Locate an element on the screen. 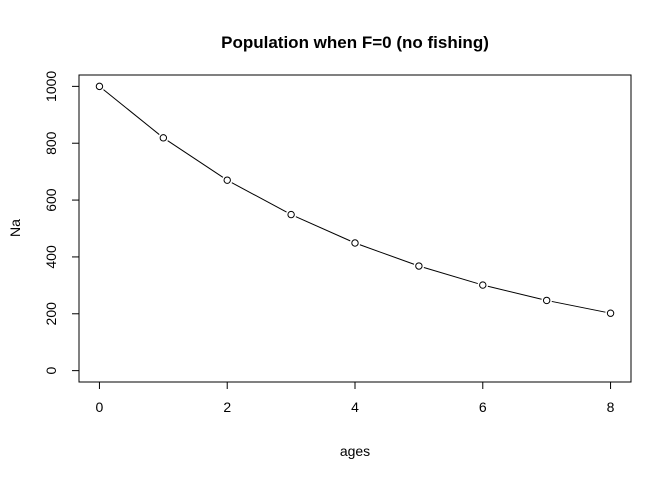 This screenshot has height=480, width=672. x-tick-label: 4 is located at coordinates (355, 407).